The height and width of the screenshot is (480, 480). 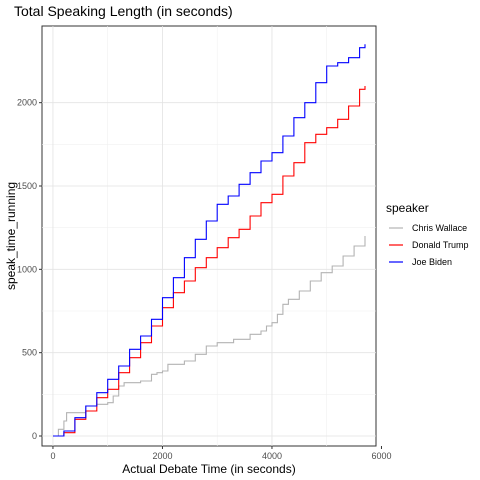 I want to click on y-axis-ticks: 0 500 1000 1500 2000, so click(x=29, y=269).